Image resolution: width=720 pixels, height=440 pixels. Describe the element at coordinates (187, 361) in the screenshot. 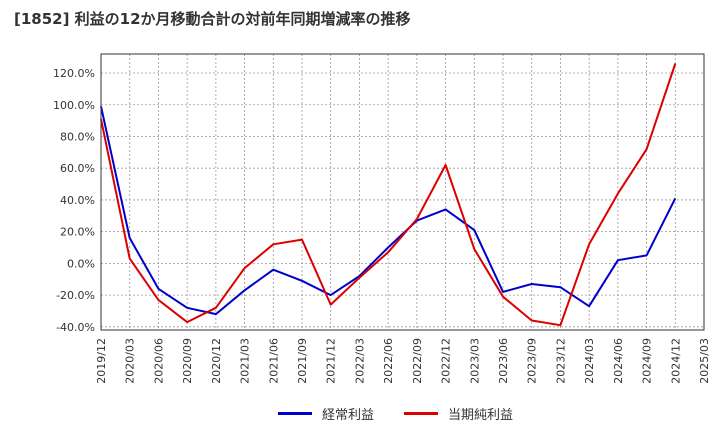

I see `x-tick-label: 2020/09` at that location.